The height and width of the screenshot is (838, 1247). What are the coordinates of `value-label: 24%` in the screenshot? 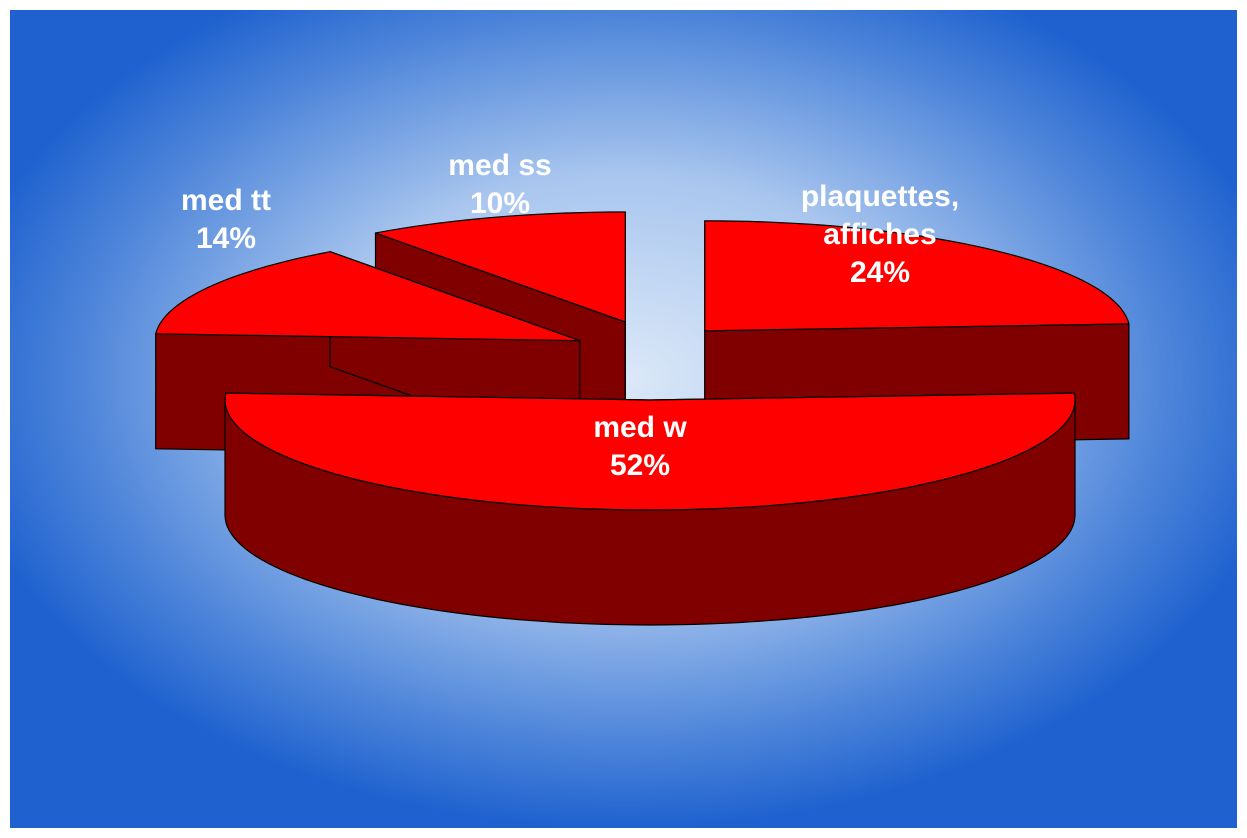 It's located at (880, 272).